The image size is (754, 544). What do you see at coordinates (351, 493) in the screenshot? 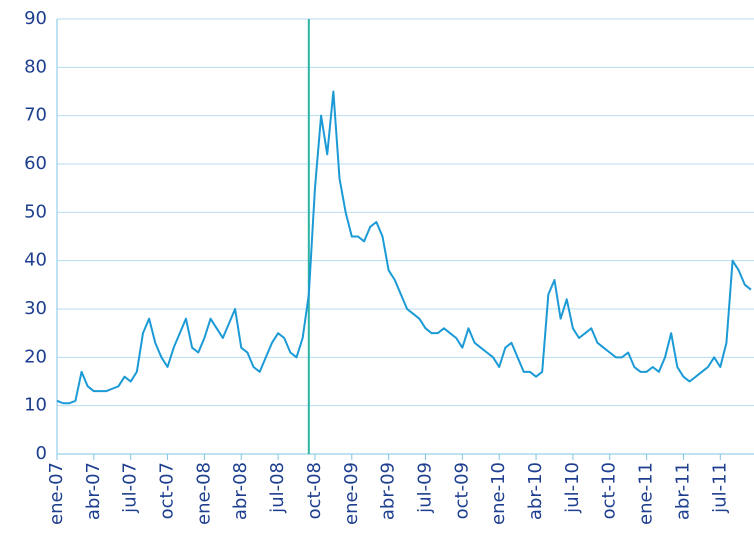
I see `x-tick-label: ene-09` at bounding box center [351, 493].